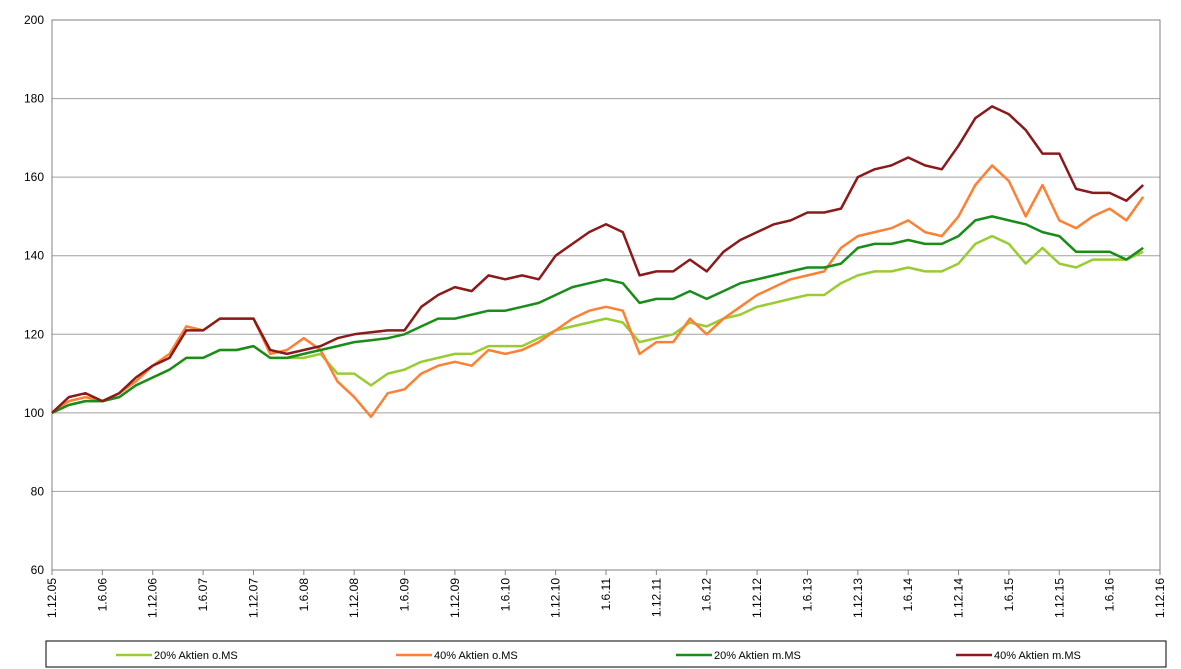 The width and height of the screenshot is (1181, 669). I want to click on x-tick-label: 1.6.09, so click(405, 595).